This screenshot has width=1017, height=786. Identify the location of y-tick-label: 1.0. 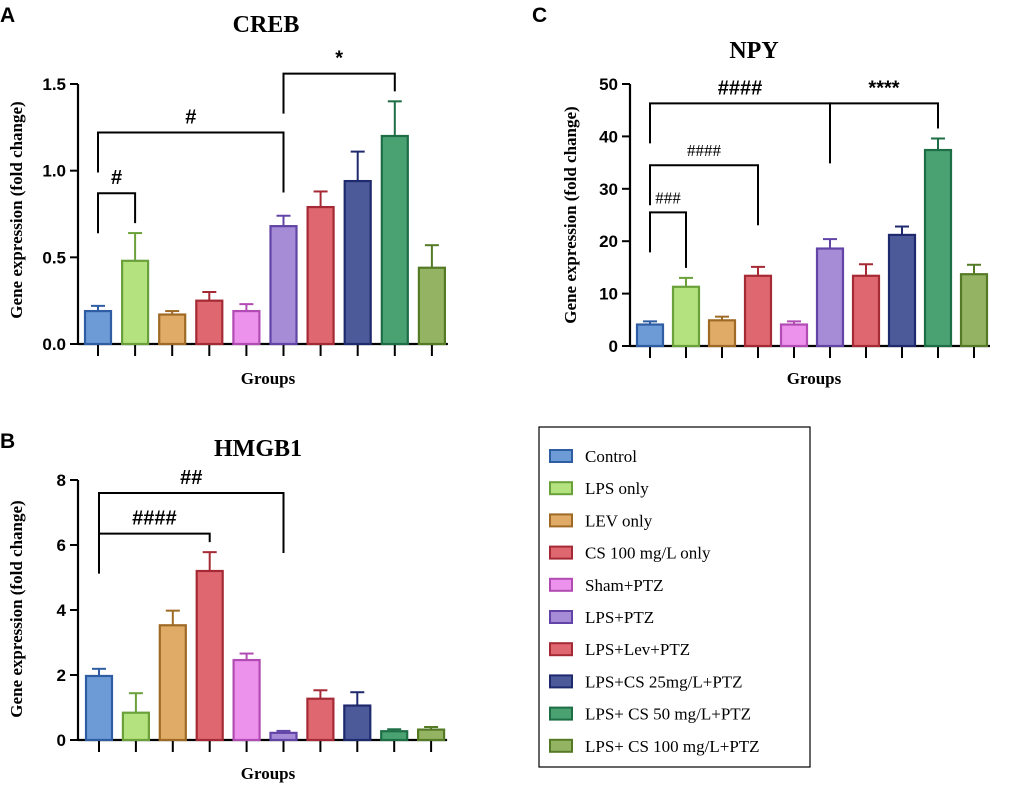
(54, 171).